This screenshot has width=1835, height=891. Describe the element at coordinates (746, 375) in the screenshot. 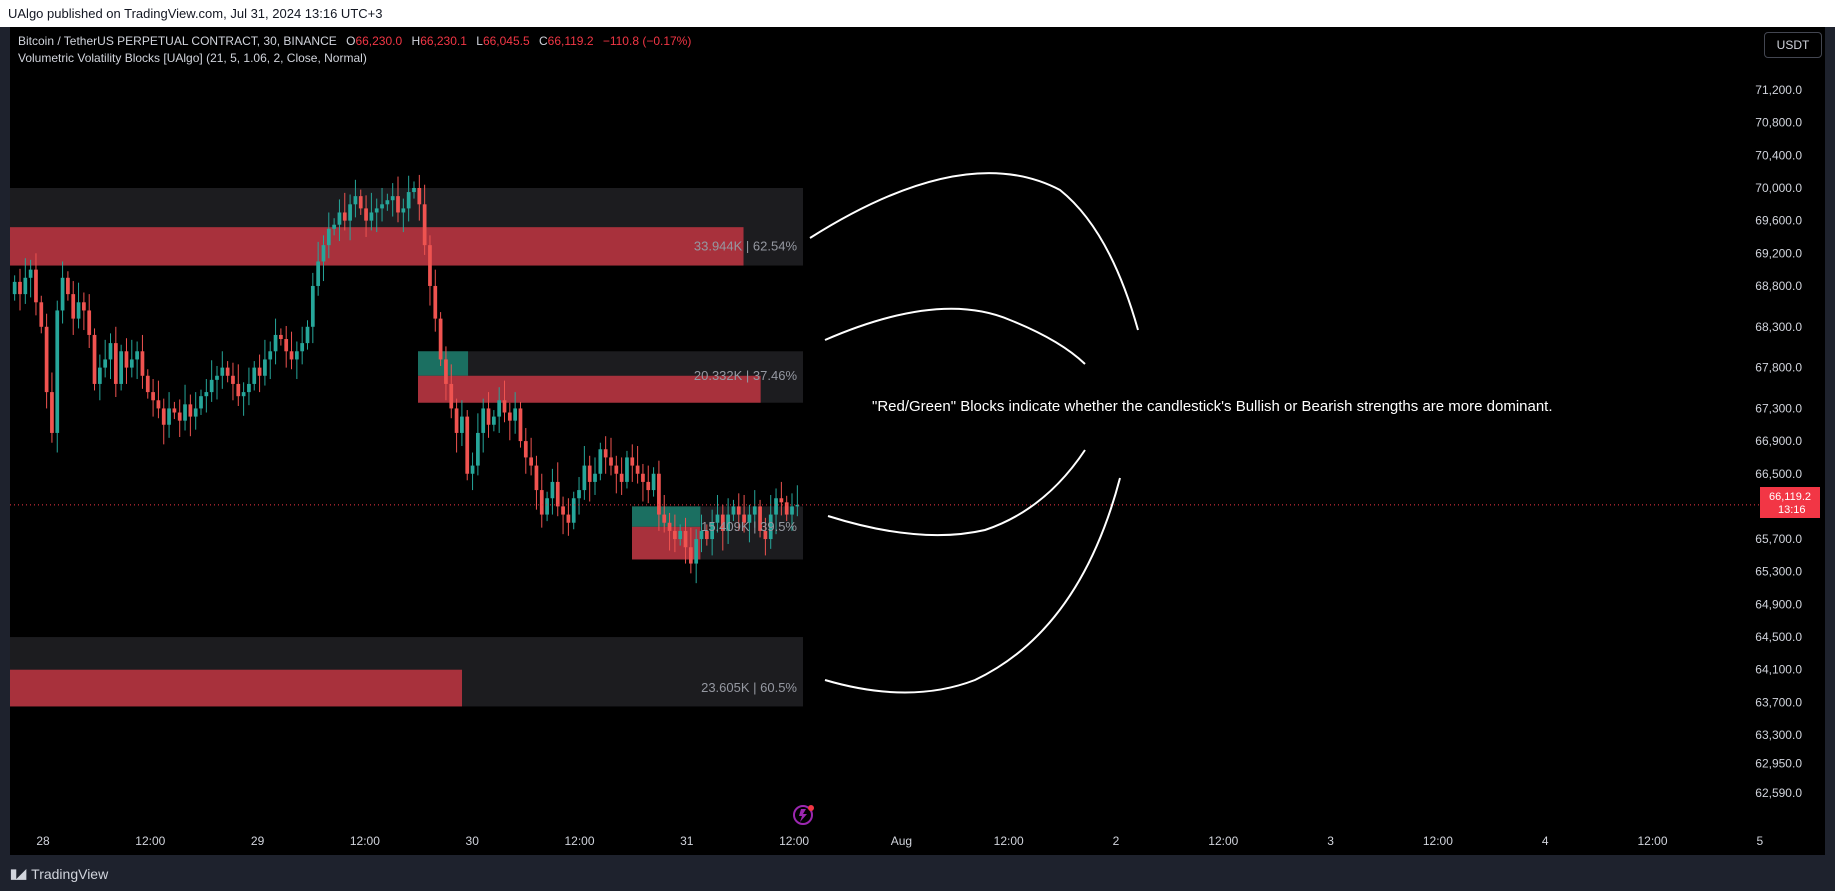

I see `block-label: 20.332K | 37.46%` at that location.